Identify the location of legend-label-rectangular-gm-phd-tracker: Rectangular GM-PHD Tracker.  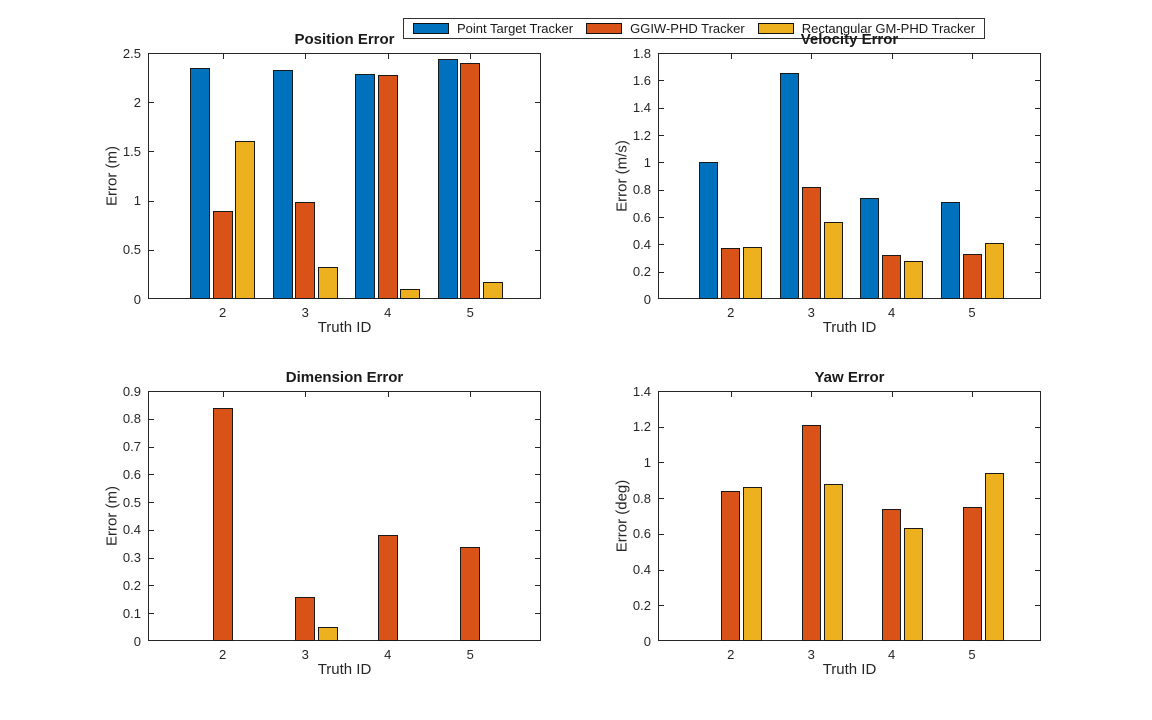
(888, 28).